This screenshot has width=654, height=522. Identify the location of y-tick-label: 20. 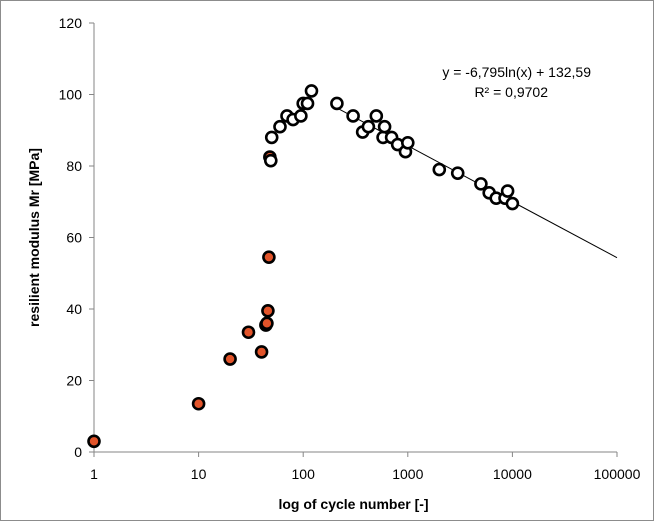
(74, 381).